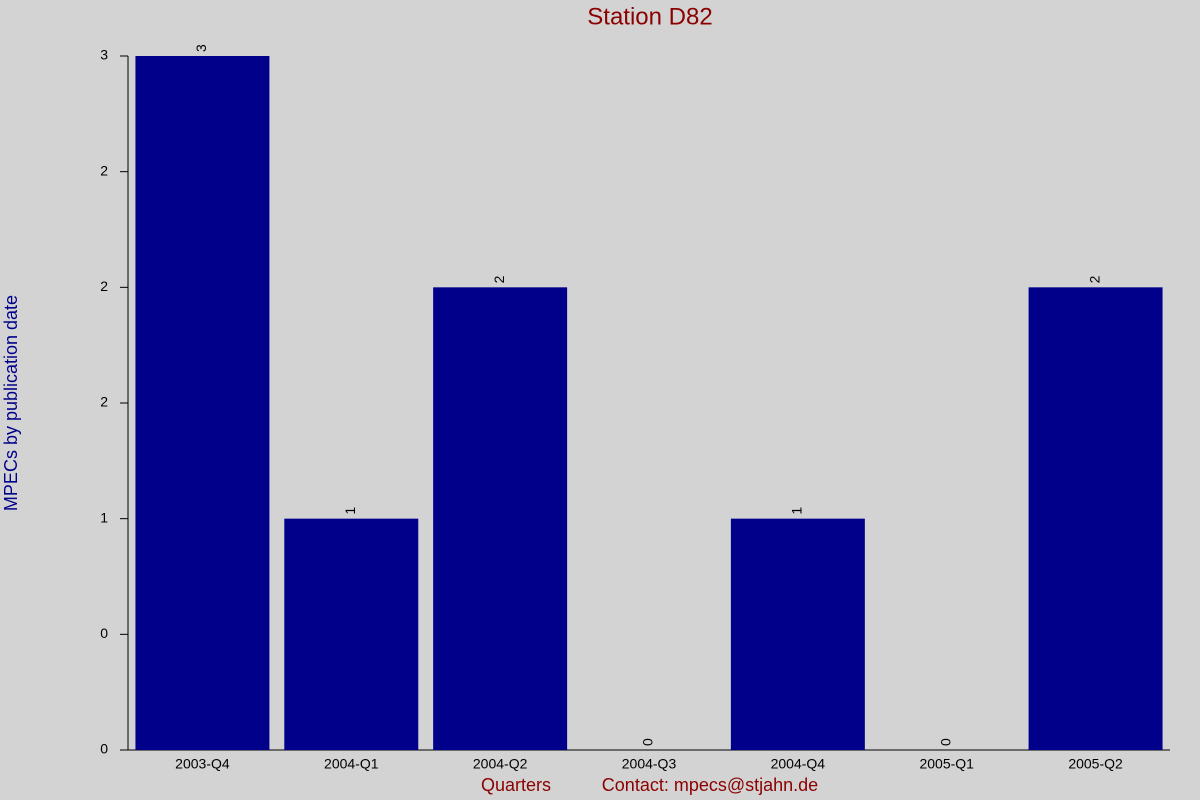 The height and width of the screenshot is (800, 1200). What do you see at coordinates (946, 764) in the screenshot?
I see `x-tick-label: 2005-Q1` at bounding box center [946, 764].